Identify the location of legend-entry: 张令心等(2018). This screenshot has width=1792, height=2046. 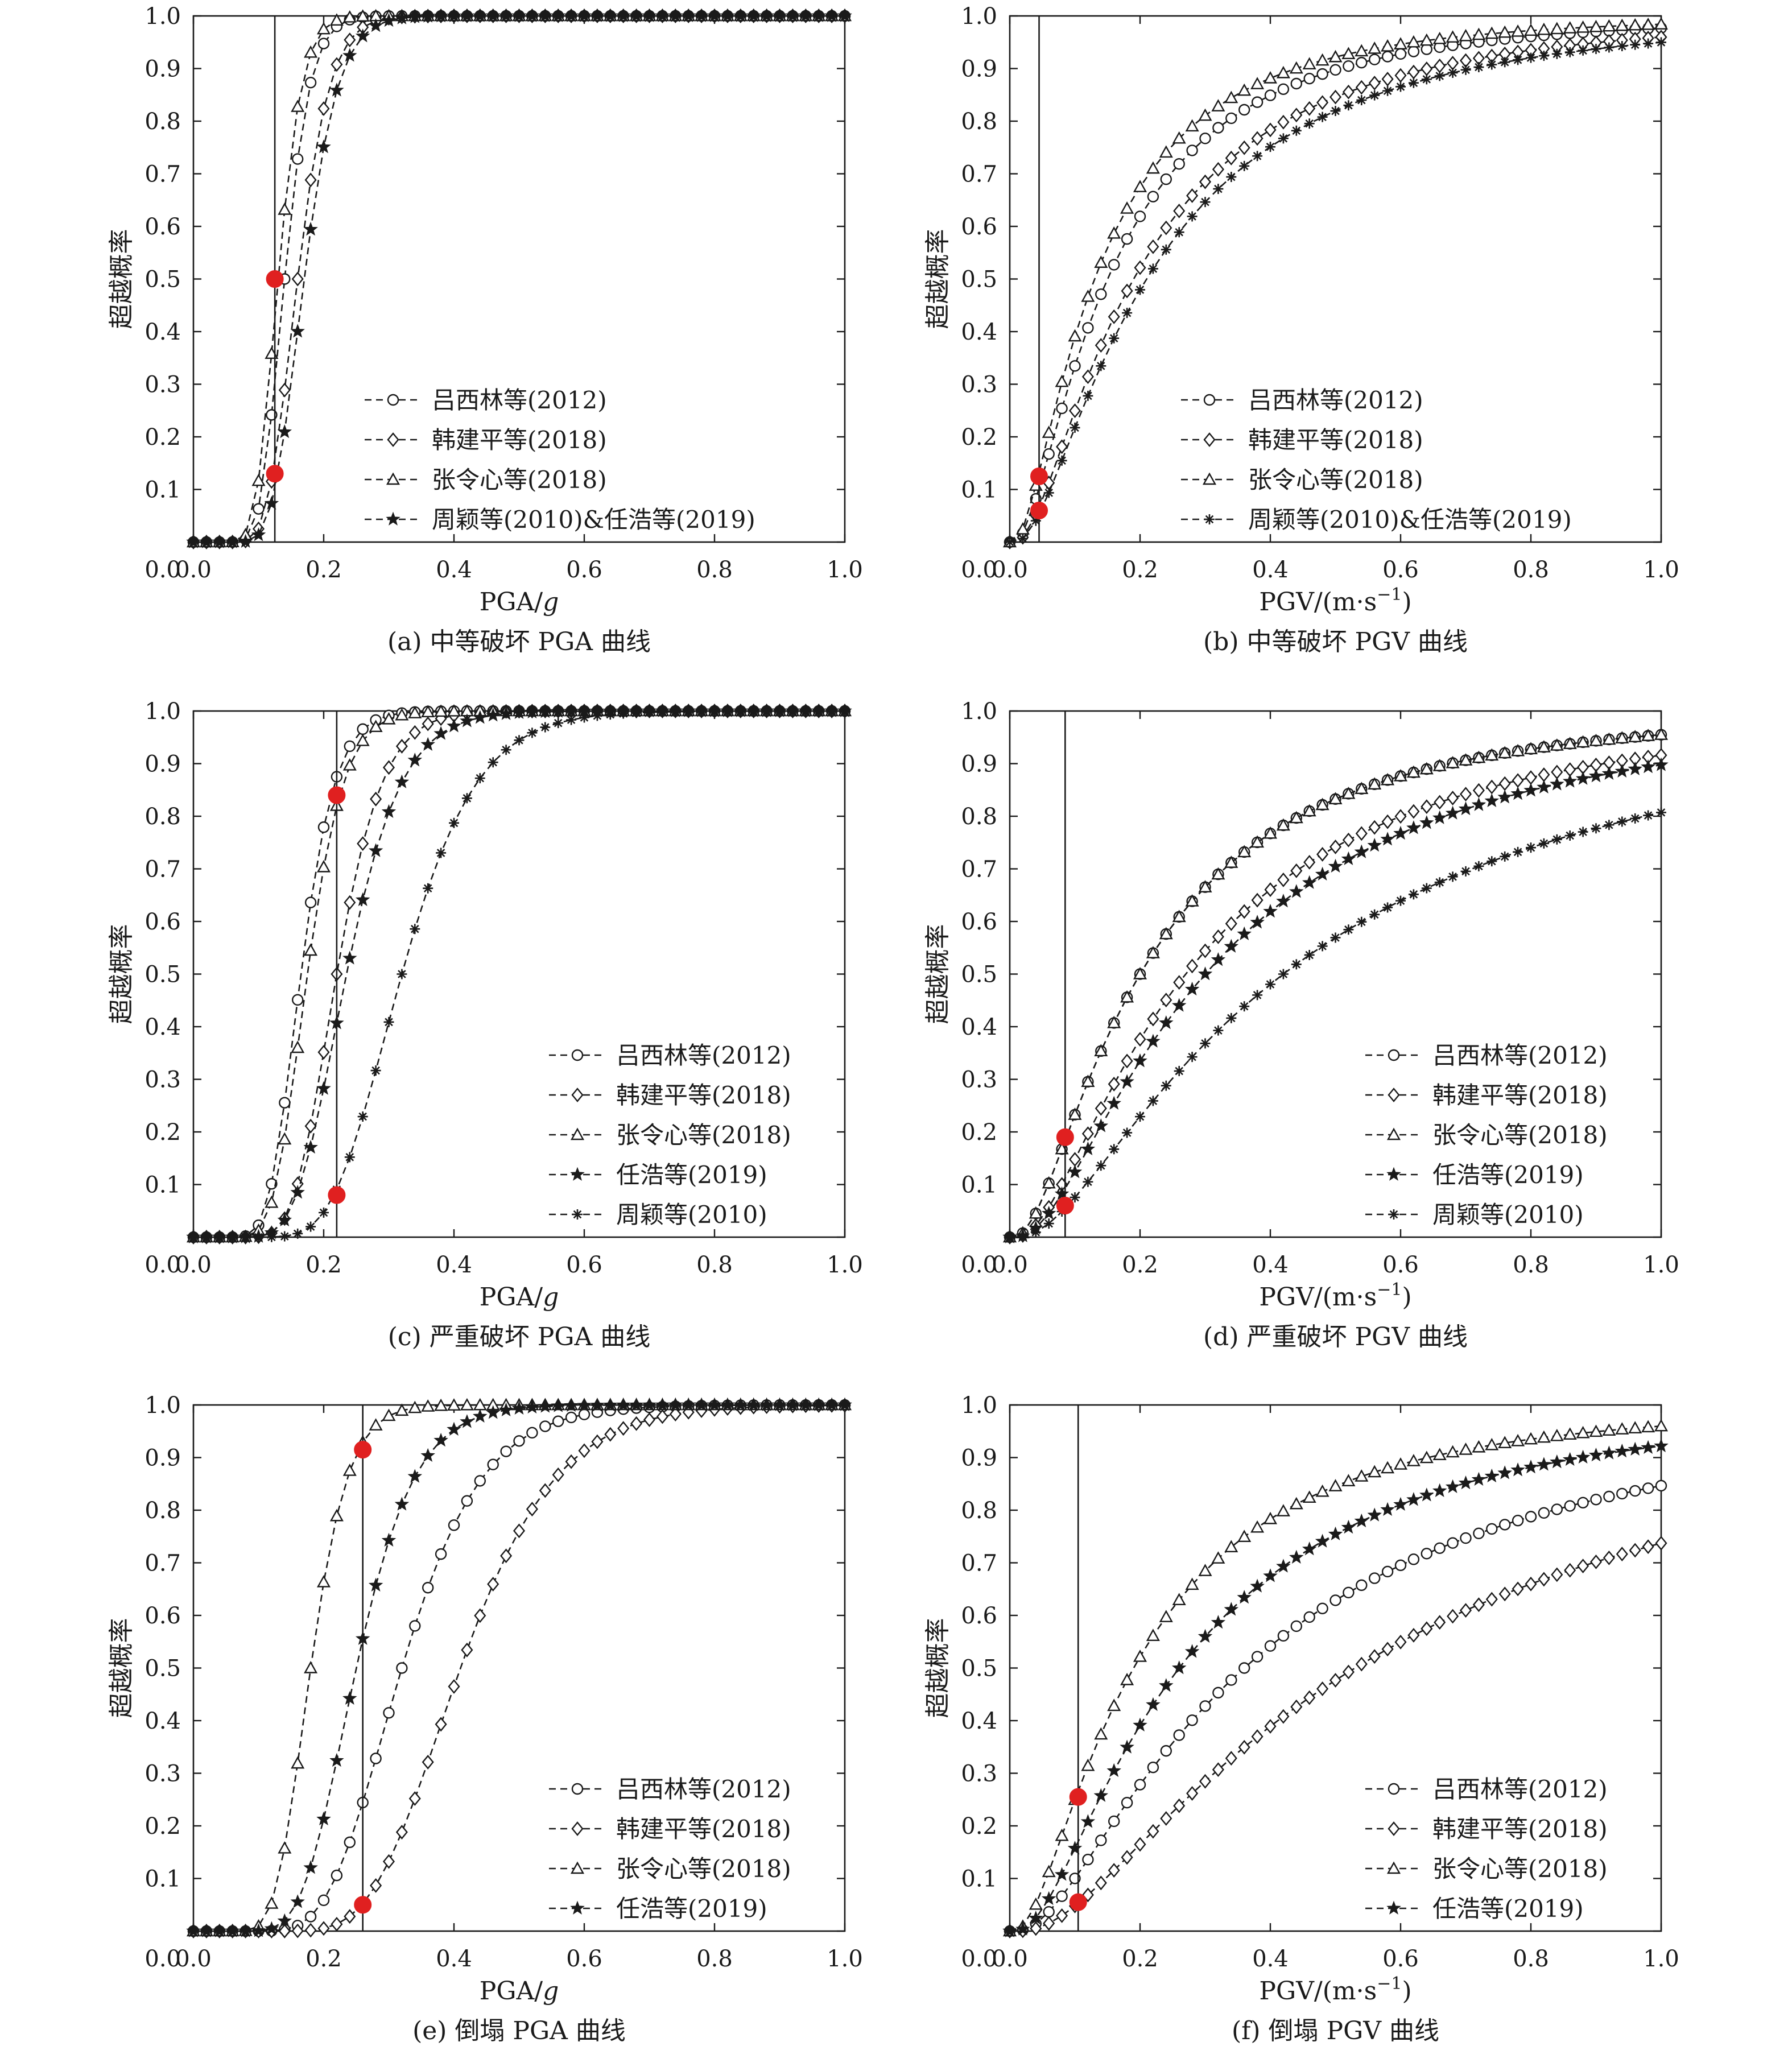
(670, 1135).